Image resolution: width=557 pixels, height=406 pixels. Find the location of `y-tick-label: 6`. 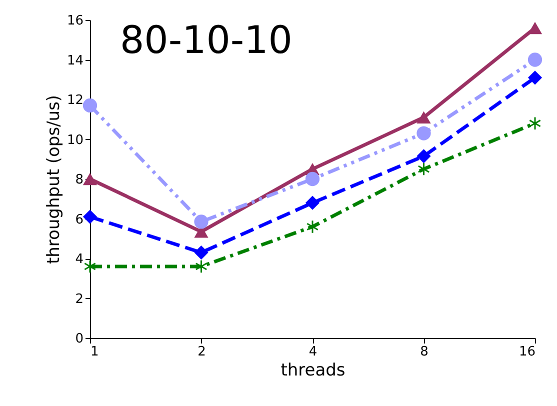

y-tick-label: 6 is located at coordinates (79, 220).